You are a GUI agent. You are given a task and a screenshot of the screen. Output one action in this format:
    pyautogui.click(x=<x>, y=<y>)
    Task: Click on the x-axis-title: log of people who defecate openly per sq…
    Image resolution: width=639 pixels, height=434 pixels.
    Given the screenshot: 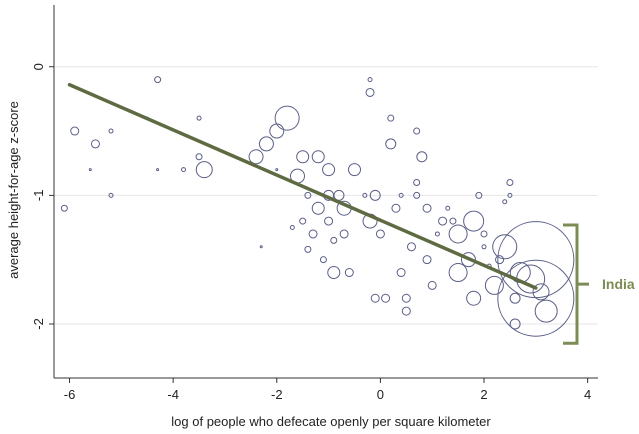 What is the action you would take?
    pyautogui.click(x=331, y=421)
    